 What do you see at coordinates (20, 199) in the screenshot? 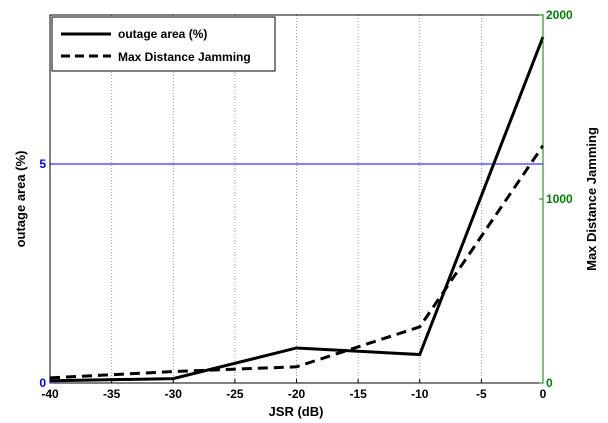
I see `y-left-axis-title: outage area (%)` at bounding box center [20, 199].